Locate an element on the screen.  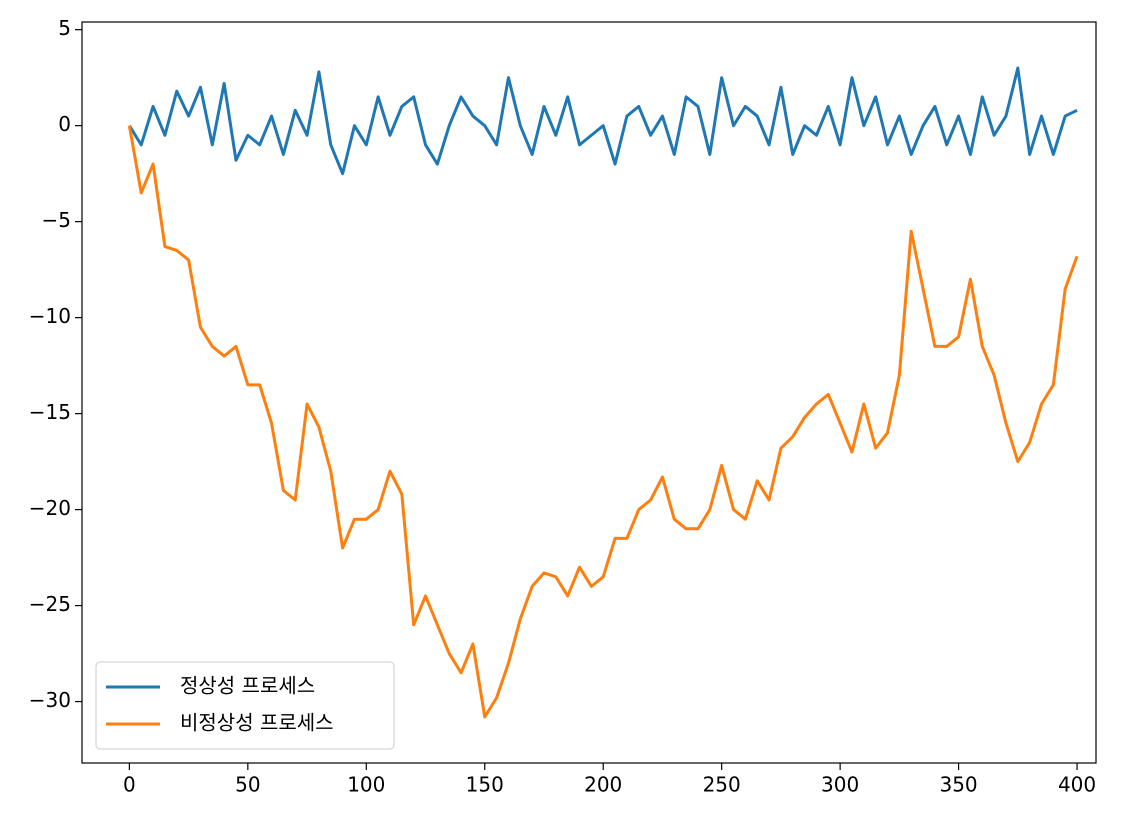
y-tick-label: −15 is located at coordinates (50, 412).